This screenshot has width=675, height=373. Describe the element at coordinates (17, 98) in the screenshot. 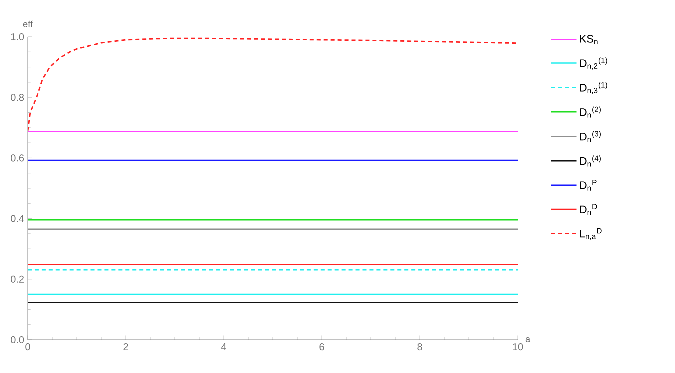

I see `y-tick-label: 0.8` at that location.